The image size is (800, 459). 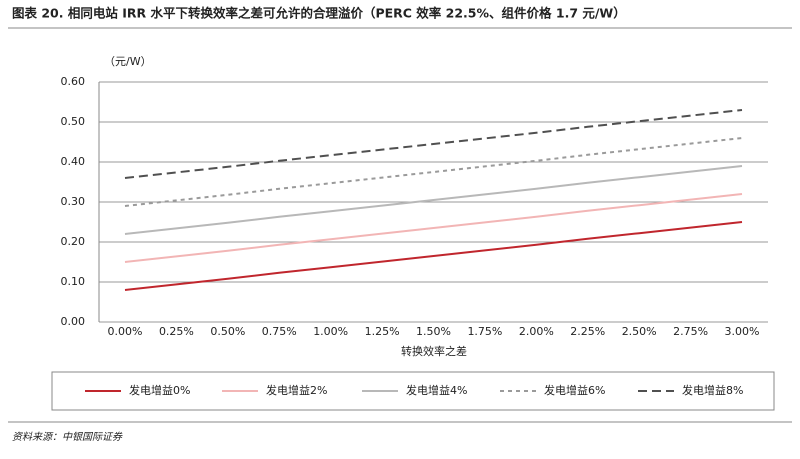 What do you see at coordinates (176, 331) in the screenshot?
I see `x-tick-label: 0.25%` at bounding box center [176, 331].